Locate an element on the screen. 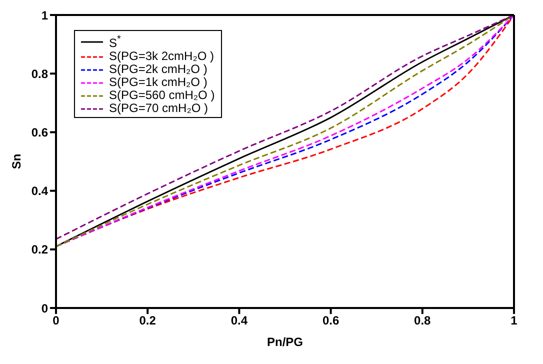  x-tick-label: 0.2 is located at coordinates (147, 321).